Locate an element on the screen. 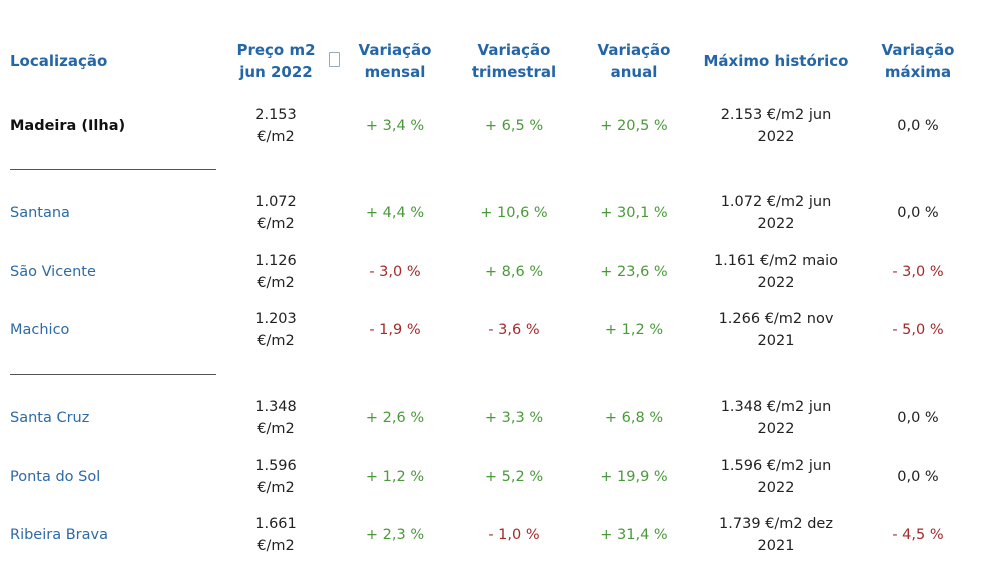 The width and height of the screenshot is (1000, 570). cell-max-historic: 1.739 €/m2 dez 2021 is located at coordinates (776, 535).